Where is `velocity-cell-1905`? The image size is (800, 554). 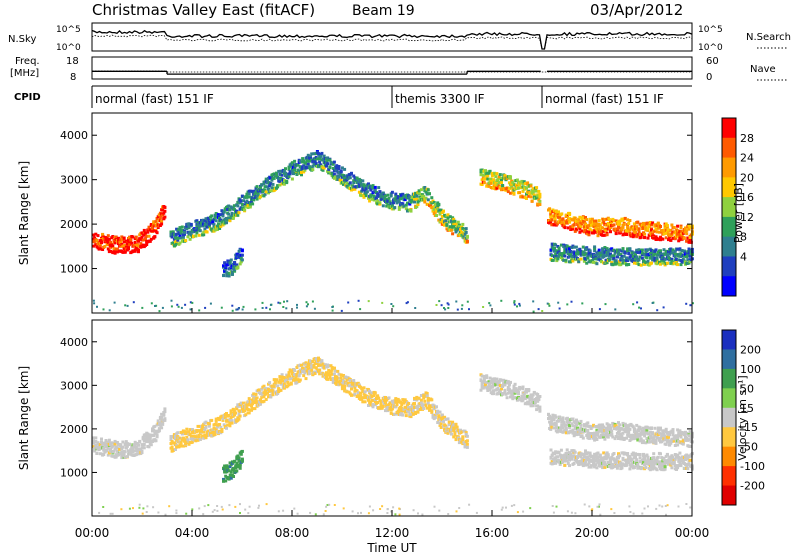 velocity-cell-1905 is located at coordinates (659, 433).